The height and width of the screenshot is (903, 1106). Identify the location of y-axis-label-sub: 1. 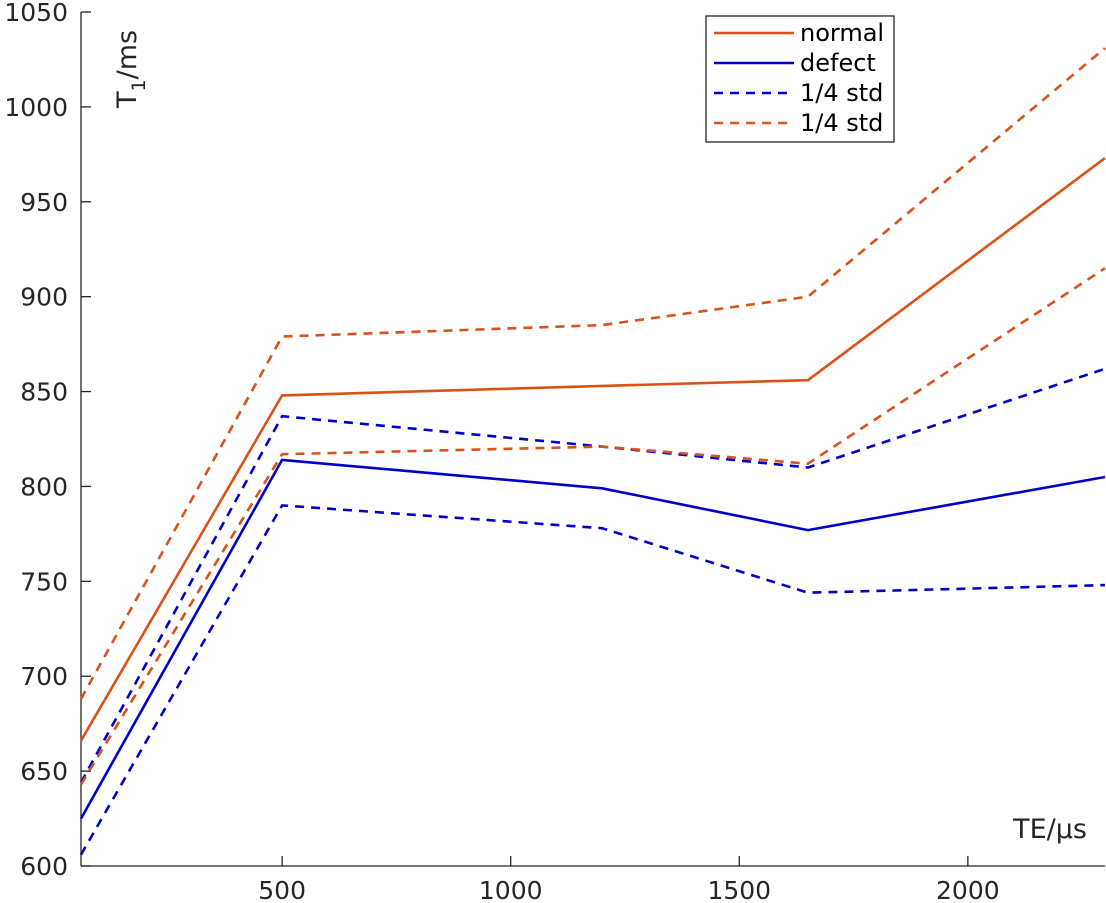
(139, 85).